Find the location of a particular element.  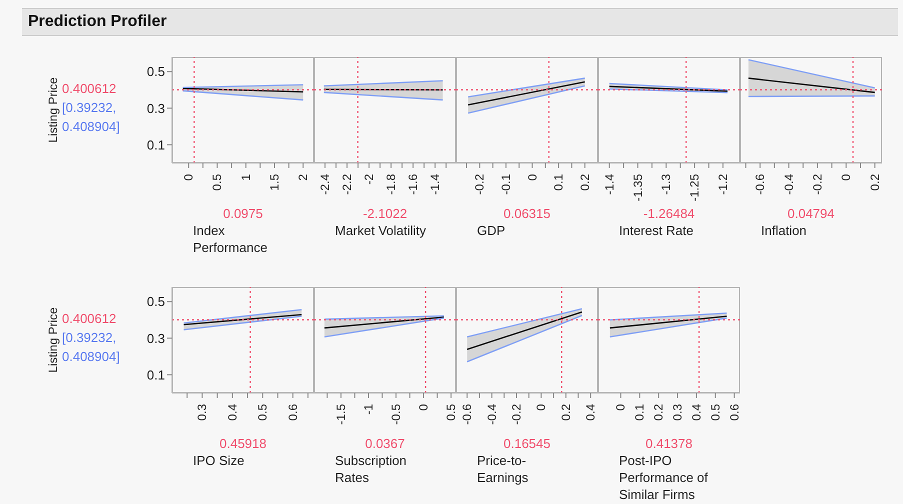

x-axis-title: IPO Size is located at coordinates (219, 460).